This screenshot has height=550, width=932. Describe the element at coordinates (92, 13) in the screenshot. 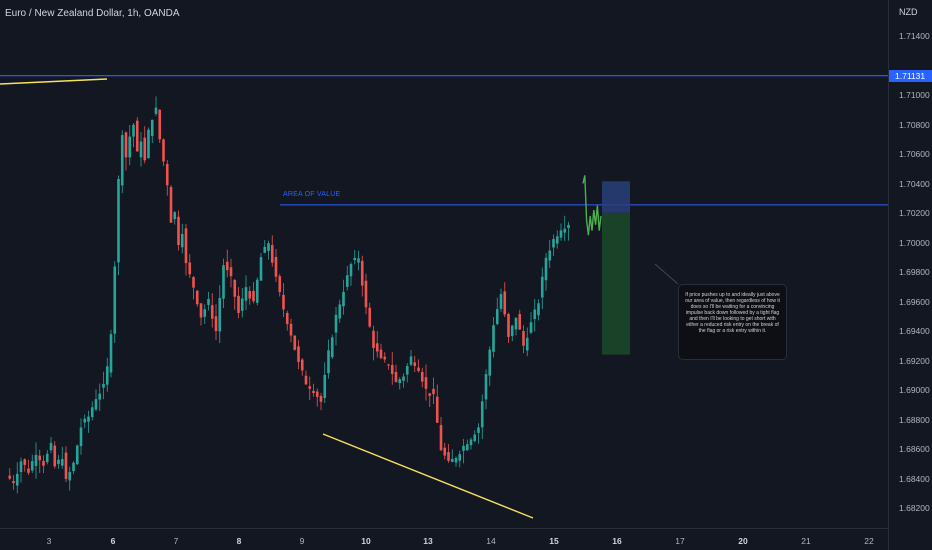

I see `symbol-title: Euro / New Zealand Dollar, 1h, OANDA` at that location.